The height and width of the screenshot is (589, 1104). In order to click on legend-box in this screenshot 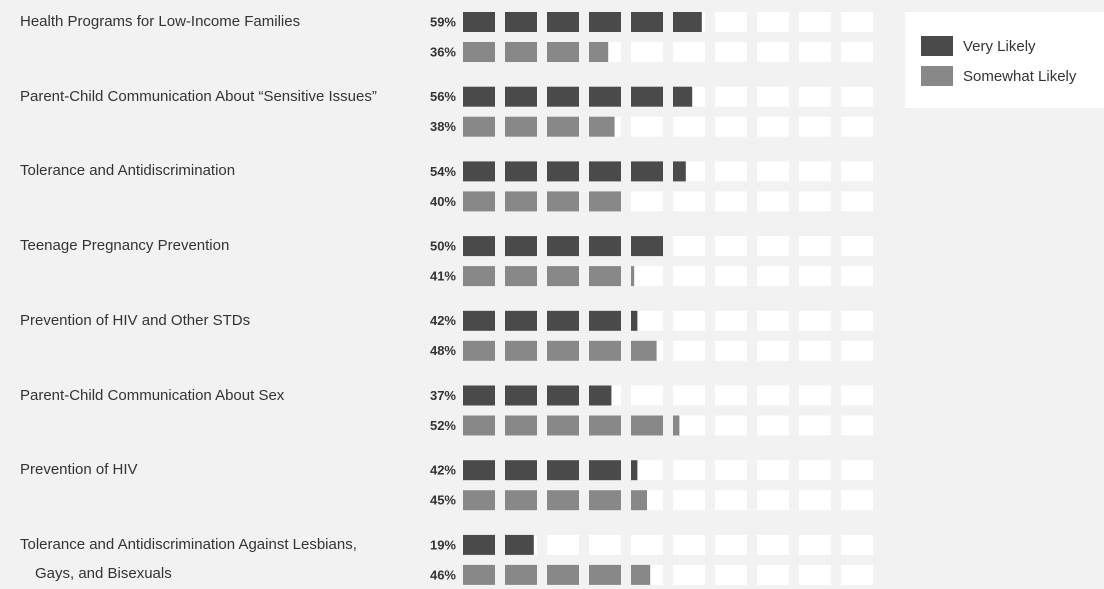, I will do `click(1004, 60)`.